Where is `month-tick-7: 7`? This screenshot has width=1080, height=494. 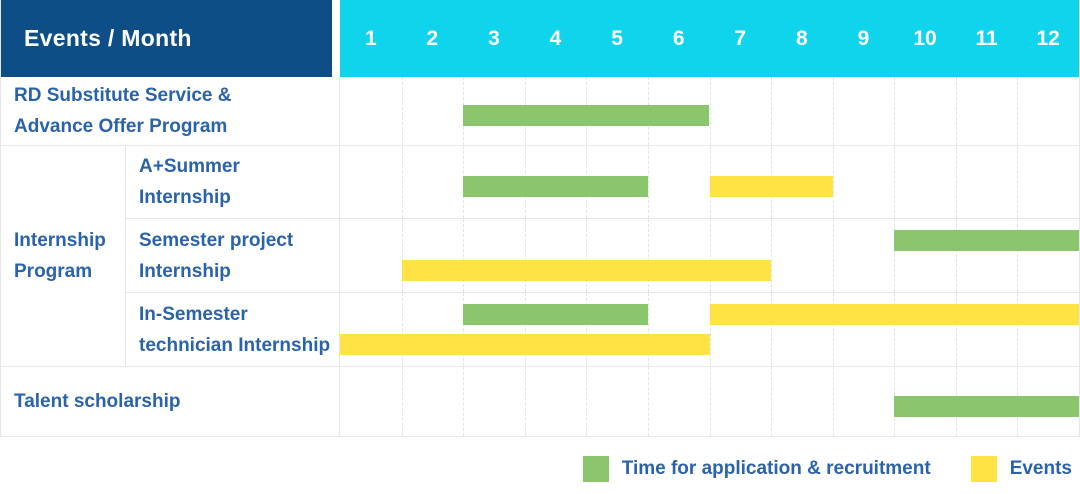
month-tick-7: 7 is located at coordinates (740, 38).